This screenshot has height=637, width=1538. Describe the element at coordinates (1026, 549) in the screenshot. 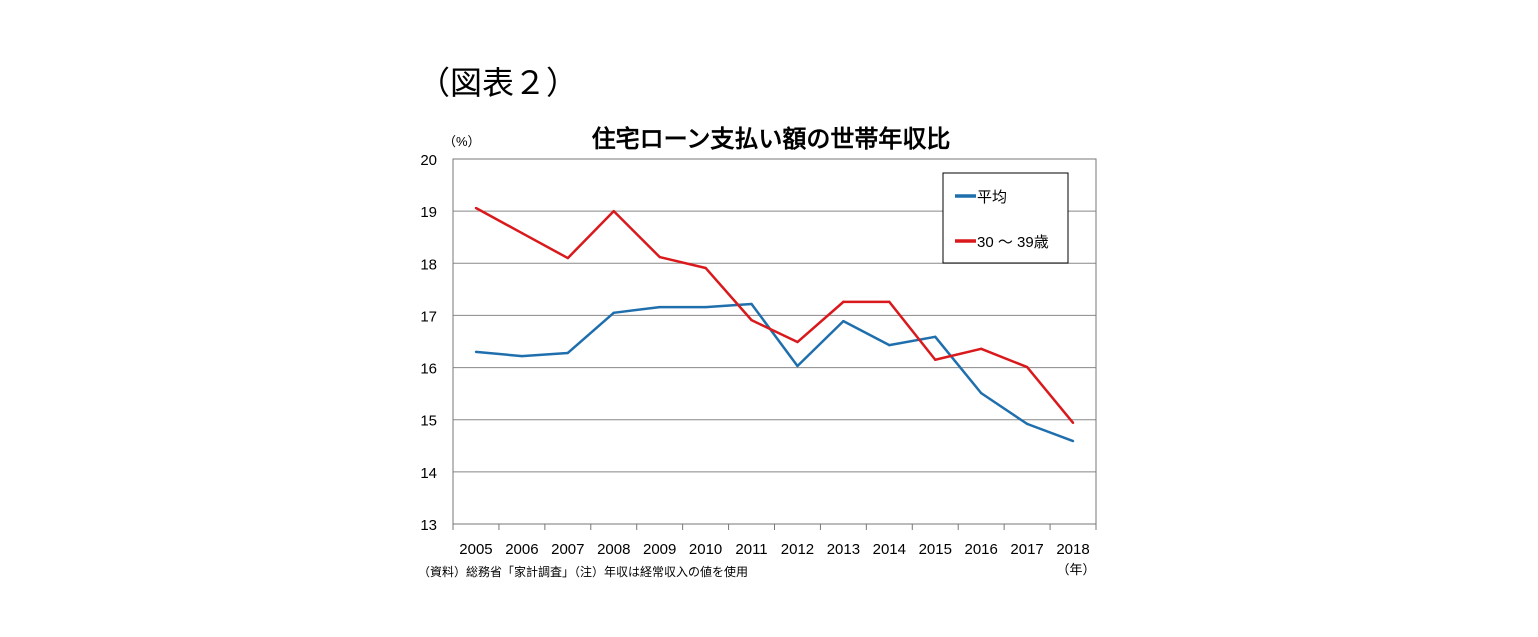

I see `x-tick-label: 2017` at that location.